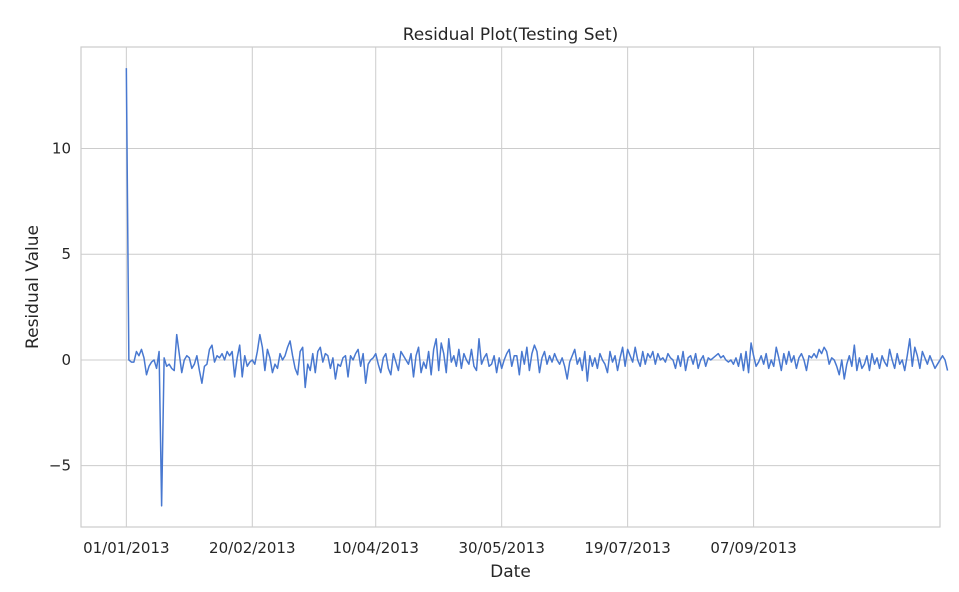 This screenshot has width=959, height=592. Describe the element at coordinates (627, 548) in the screenshot. I see `x-tick-label: 19/07/2013` at that location.